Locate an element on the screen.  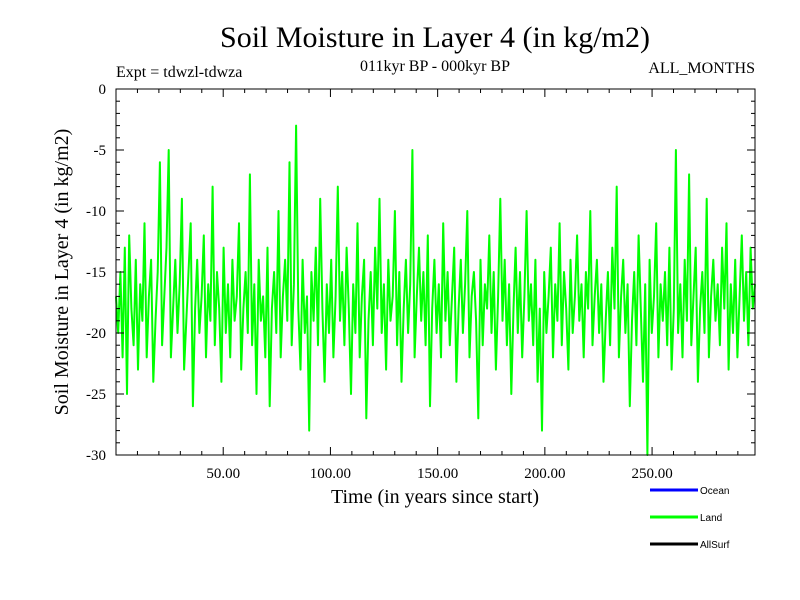
chart-title: Soil Moisture in Layer 4 (in kg/m2) is located at coordinates (435, 37).